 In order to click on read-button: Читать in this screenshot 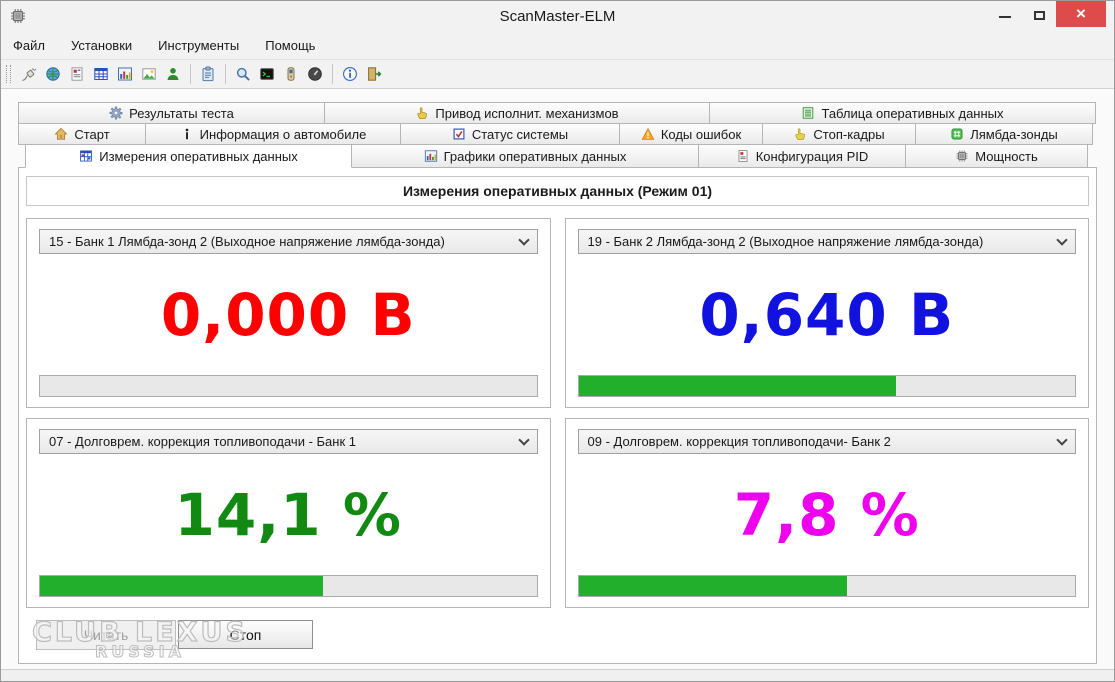, I will do `click(106, 635)`.